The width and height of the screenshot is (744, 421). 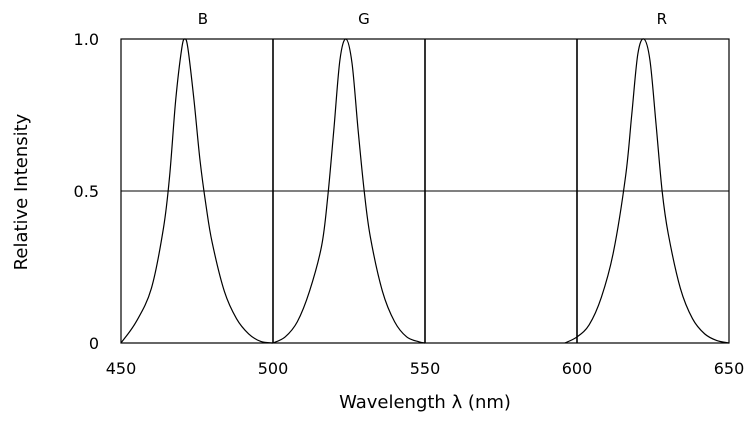 What do you see at coordinates (364, 19) in the screenshot?
I see `peak-label-g: G` at bounding box center [364, 19].